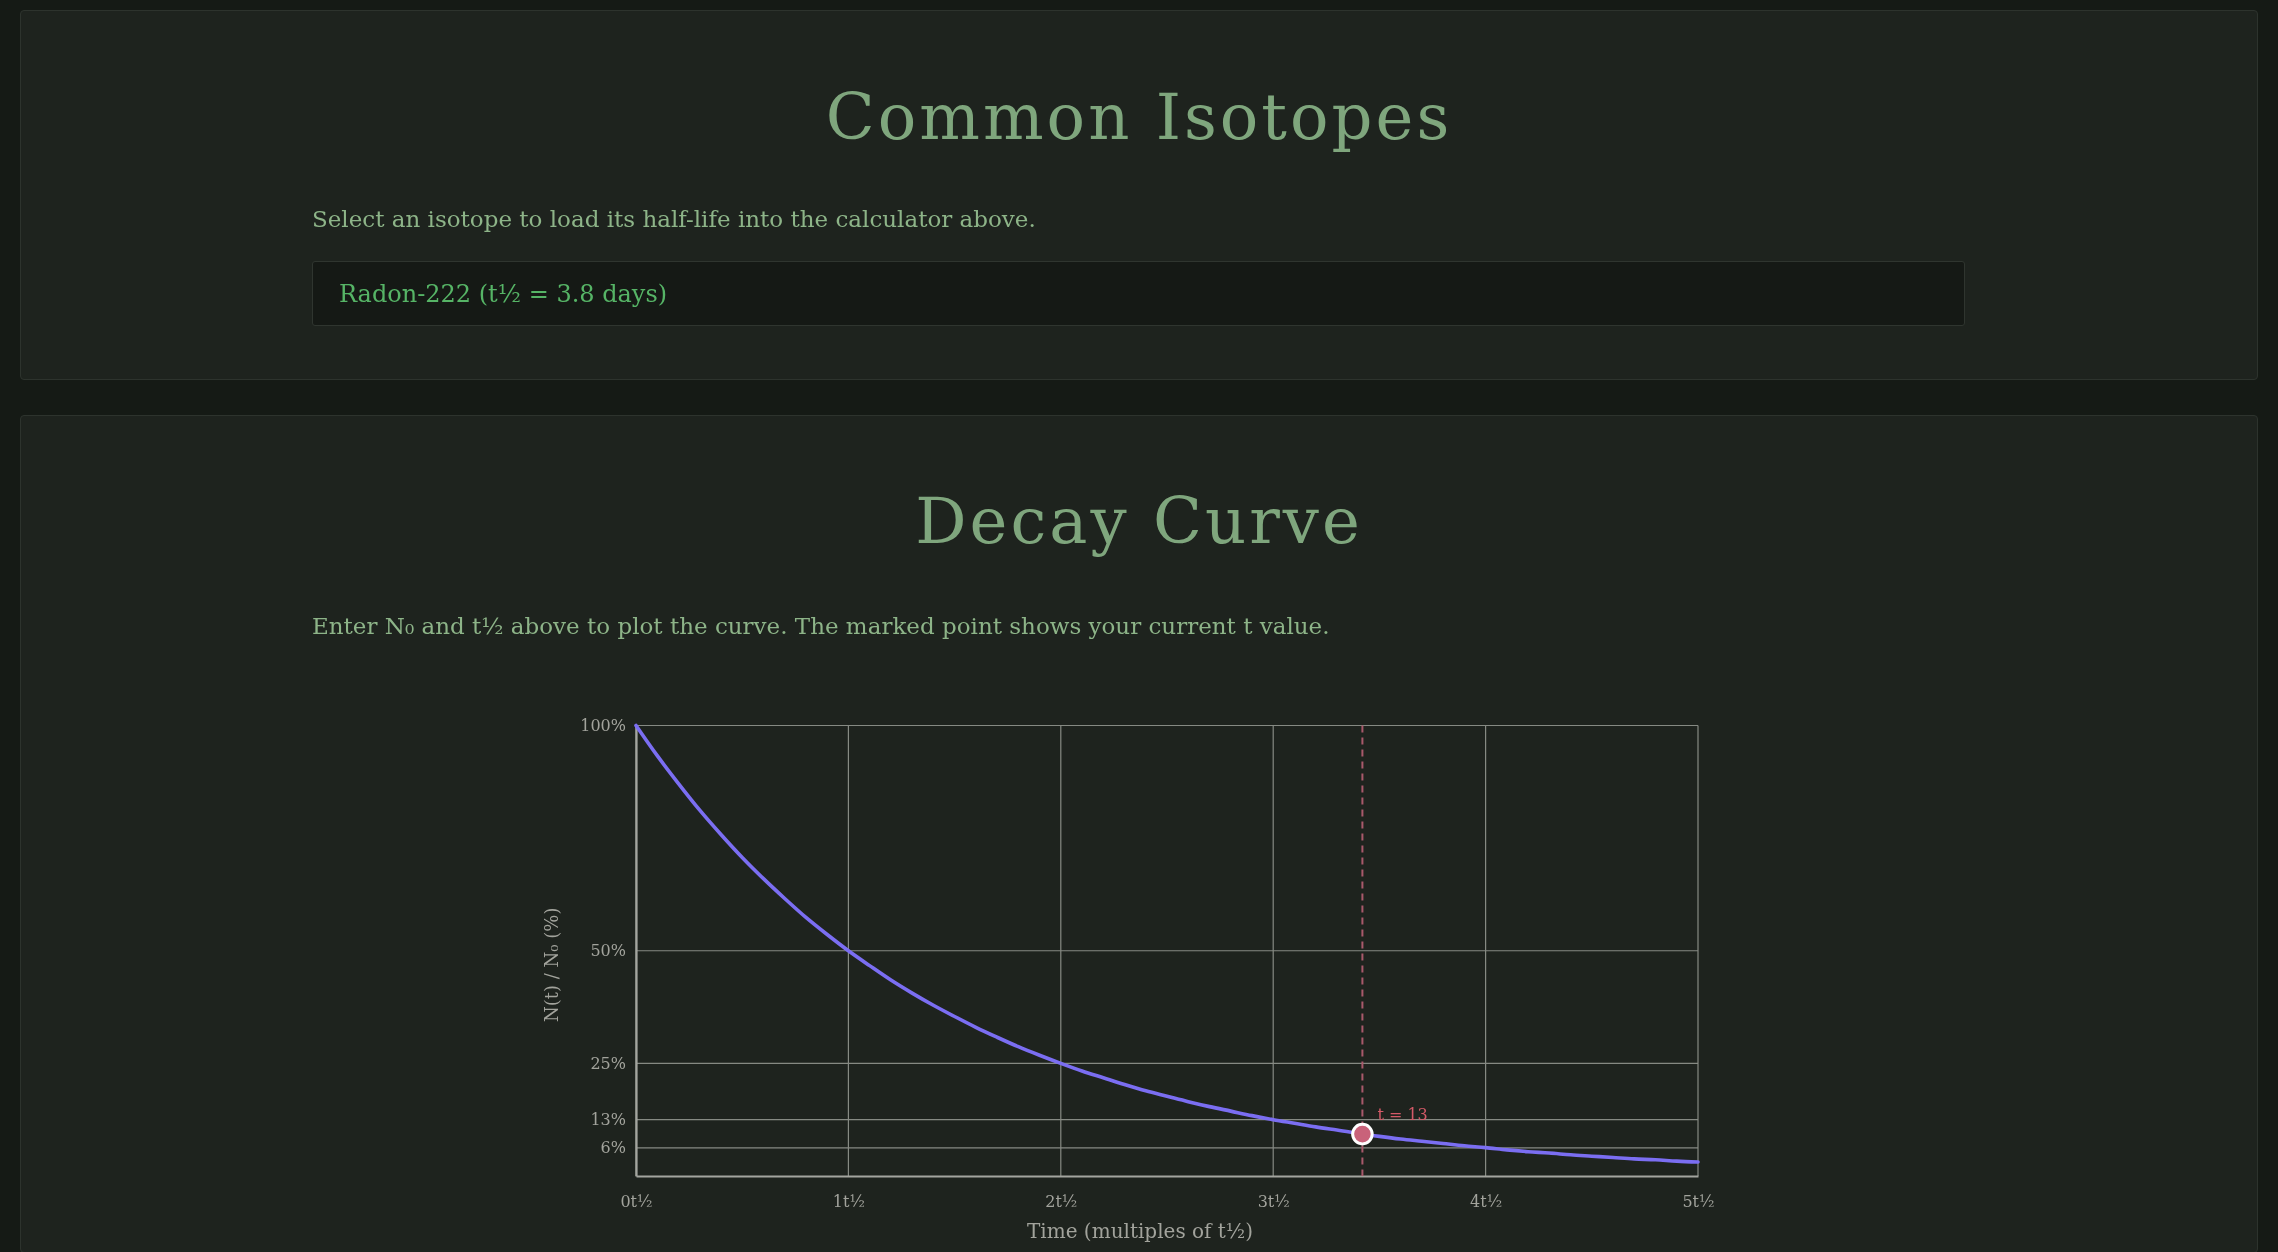 The width and height of the screenshot is (2278, 1252). Describe the element at coordinates (1486, 1202) in the screenshot. I see `x-tick-label: 4t½` at that location.